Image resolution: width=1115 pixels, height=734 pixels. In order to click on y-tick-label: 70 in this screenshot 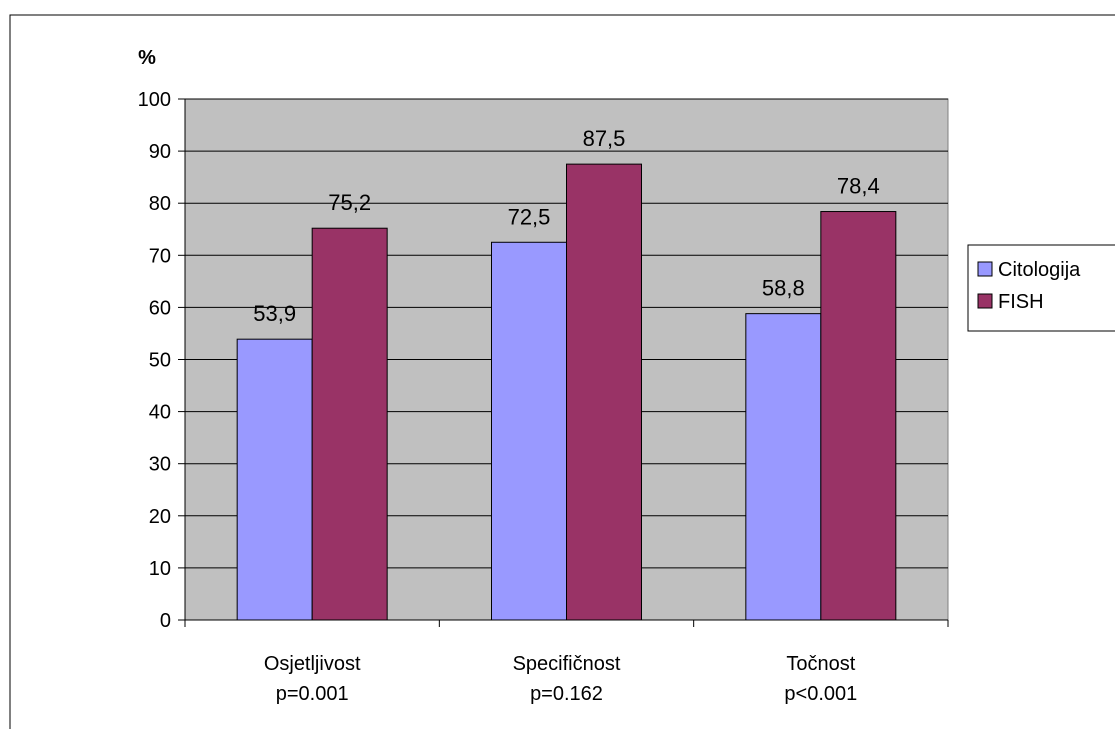, I will do `click(160, 256)`.